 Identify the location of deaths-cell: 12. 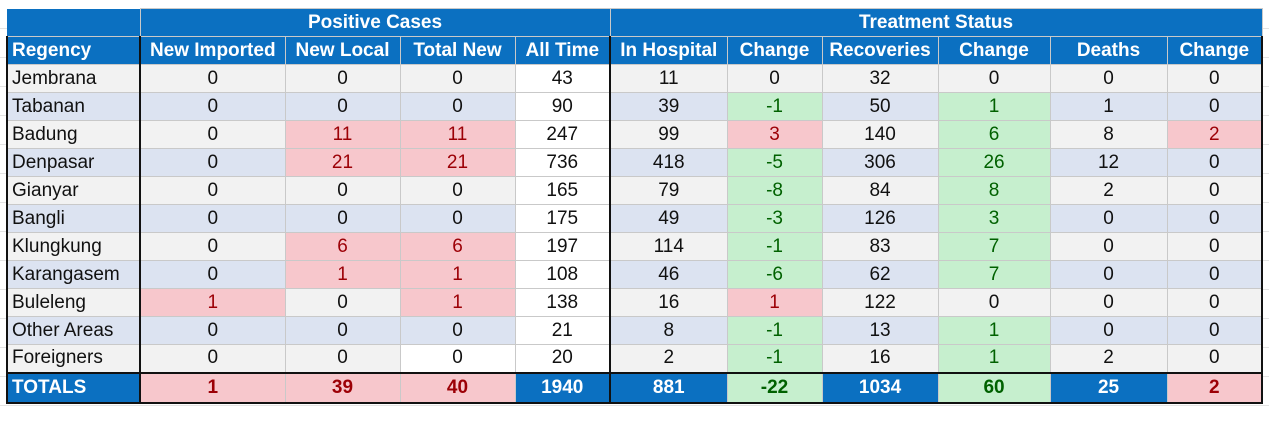
(1108, 162).